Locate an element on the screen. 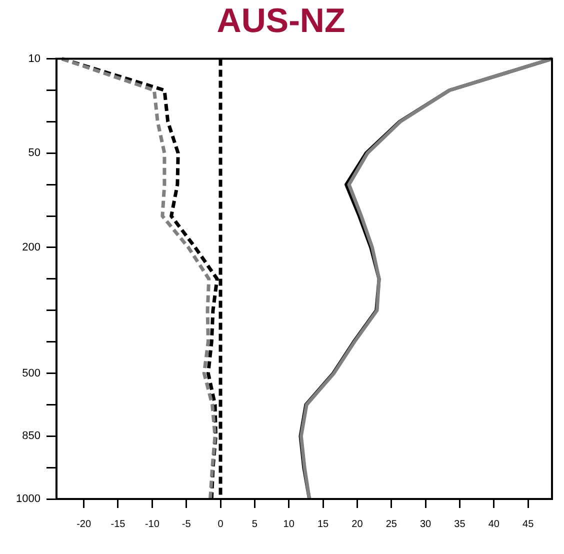 The width and height of the screenshot is (564, 554). x-tick-label: 5 is located at coordinates (255, 524).